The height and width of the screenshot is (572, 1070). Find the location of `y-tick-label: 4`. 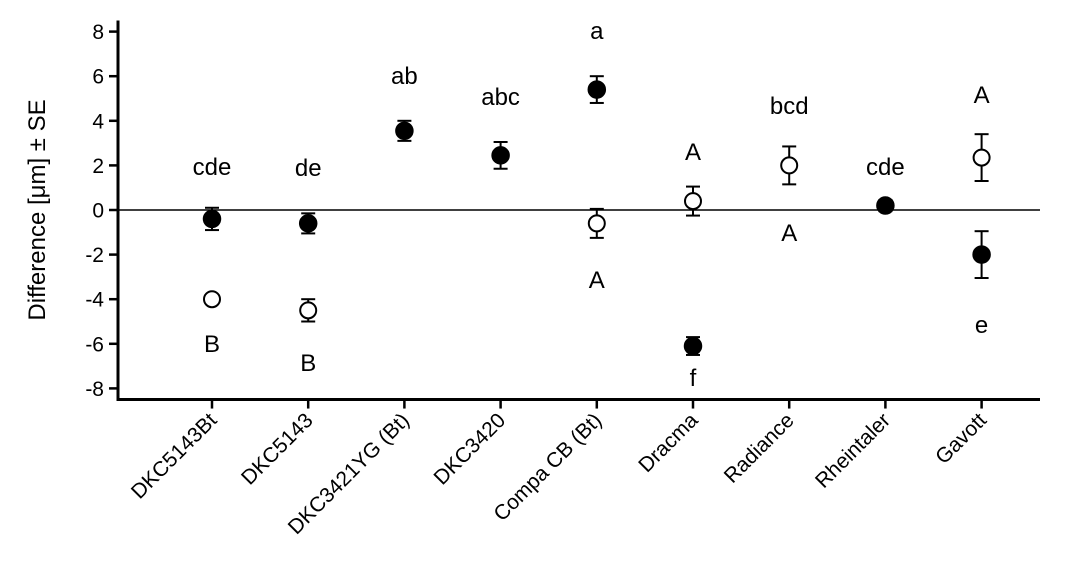

y-tick-label: 4 is located at coordinates (98, 121).